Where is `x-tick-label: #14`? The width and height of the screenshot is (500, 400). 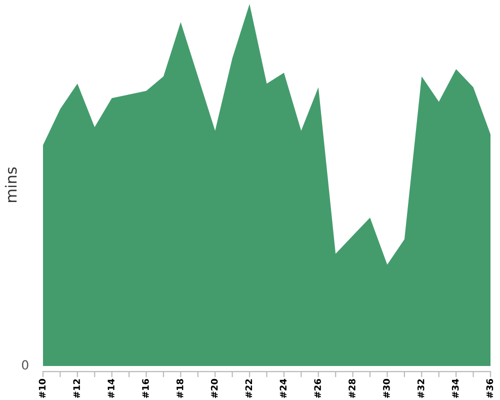
x-tick-label: #14 is located at coordinates (111, 388).